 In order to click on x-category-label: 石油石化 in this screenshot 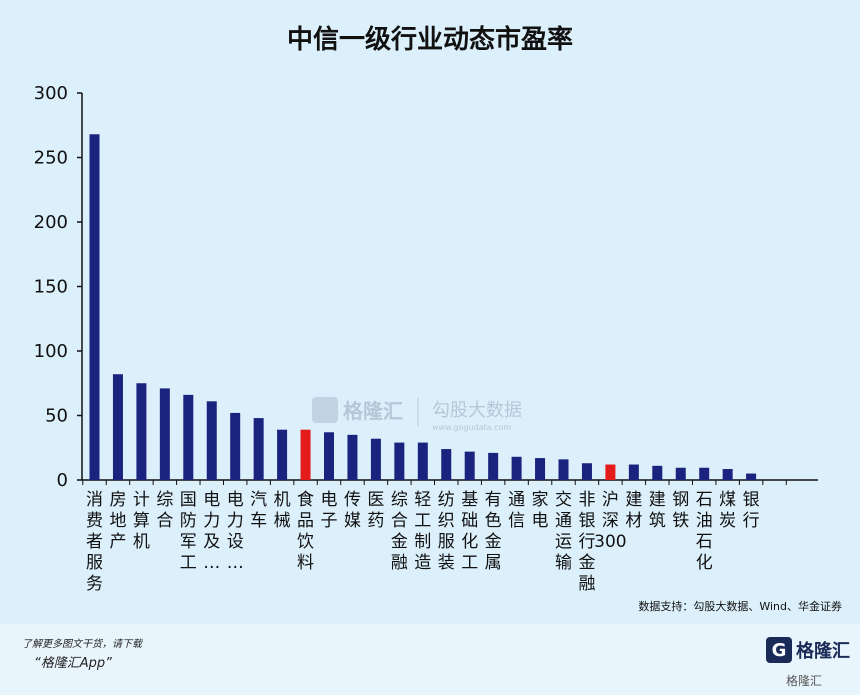, I will do `click(704, 531)`.